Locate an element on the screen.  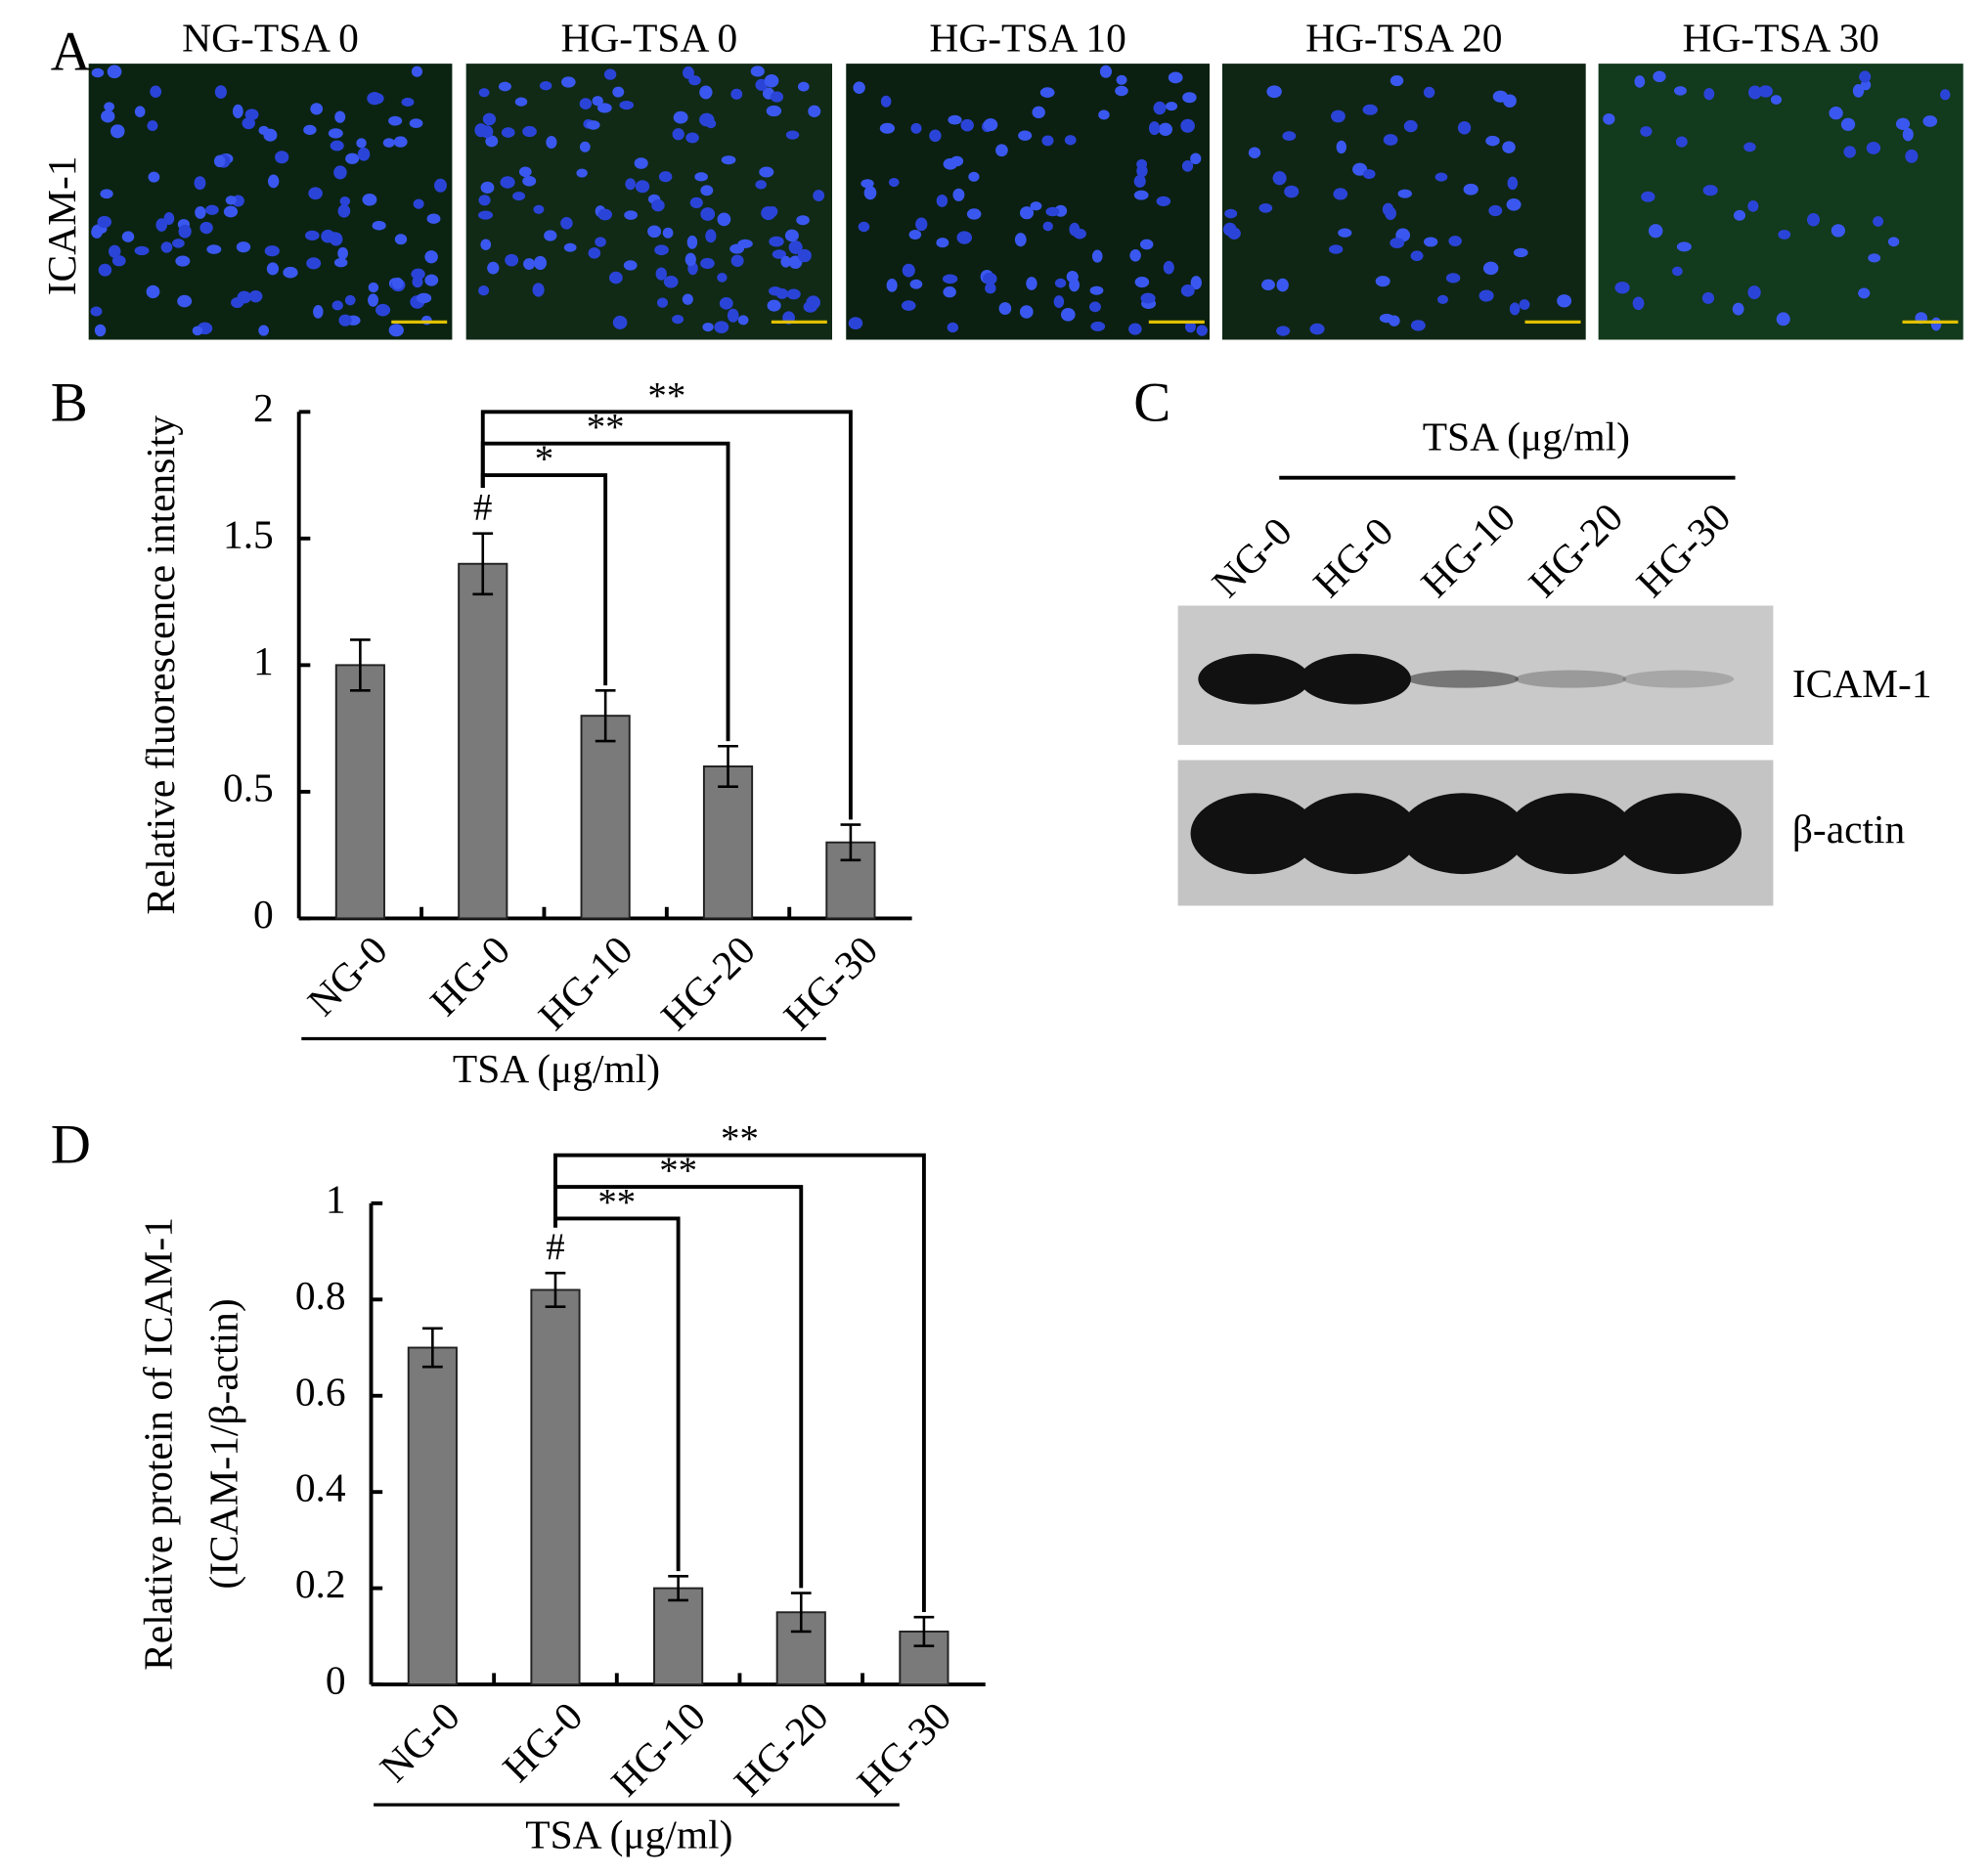
y-tick-label: 0.5 is located at coordinates (248, 786).